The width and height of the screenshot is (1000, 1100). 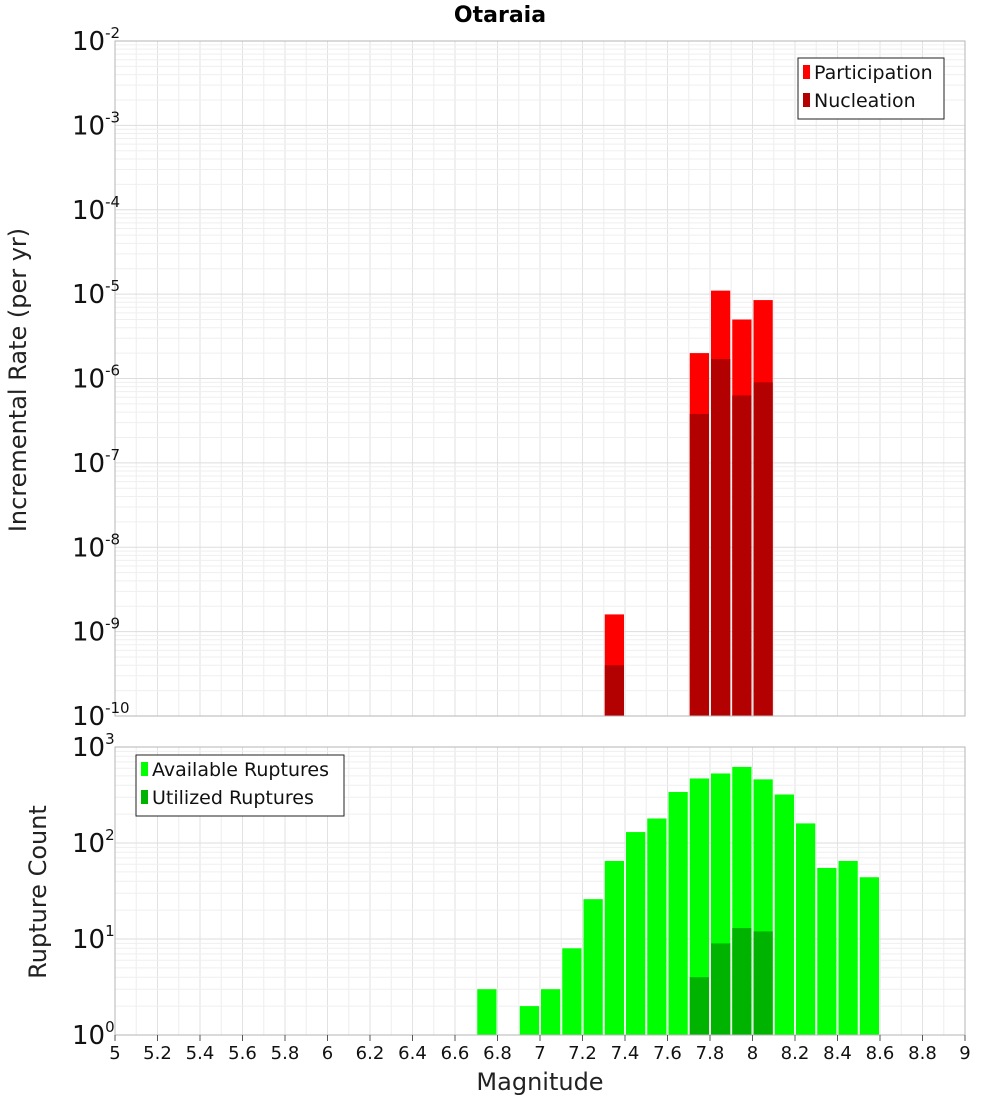 I want to click on chart-title: Otaraia, so click(x=500, y=15).